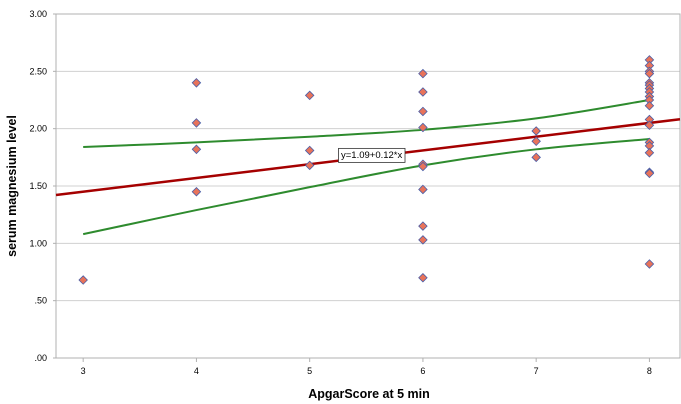 This screenshot has width=681, height=404. I want to click on x-tick-label: 6, so click(422, 371).